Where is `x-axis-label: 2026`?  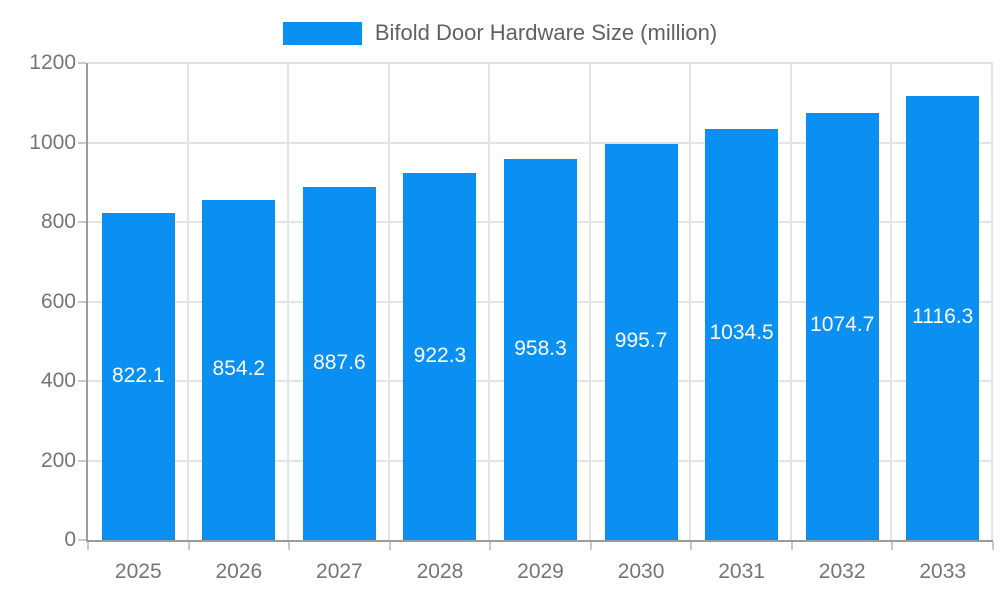
x-axis-label: 2026 is located at coordinates (239, 571).